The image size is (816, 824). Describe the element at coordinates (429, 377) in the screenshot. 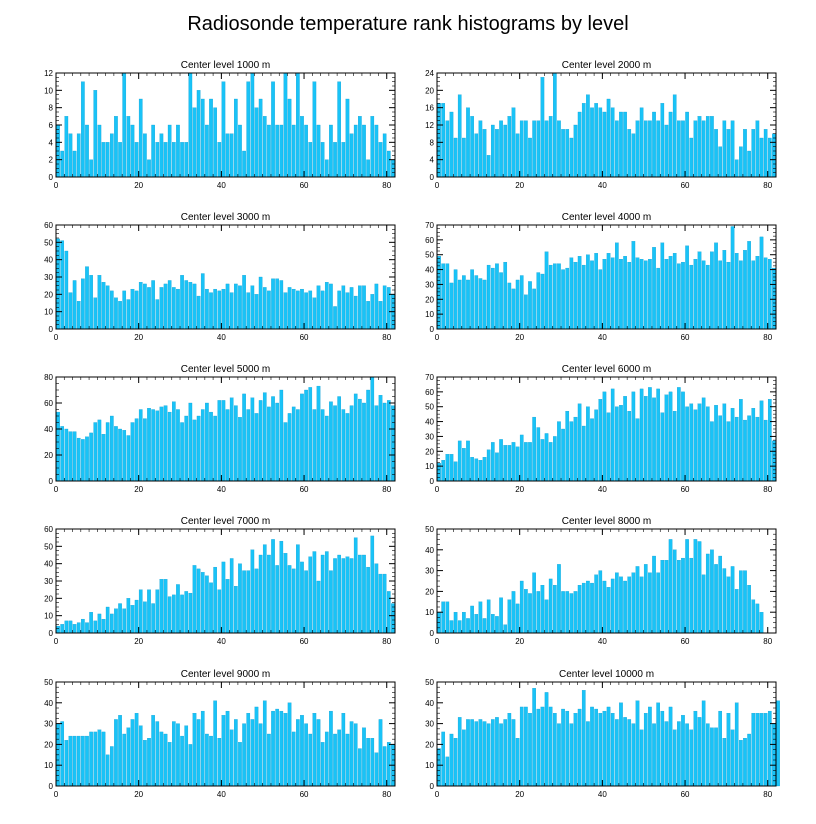

I see `y-tick-label: 70` at that location.